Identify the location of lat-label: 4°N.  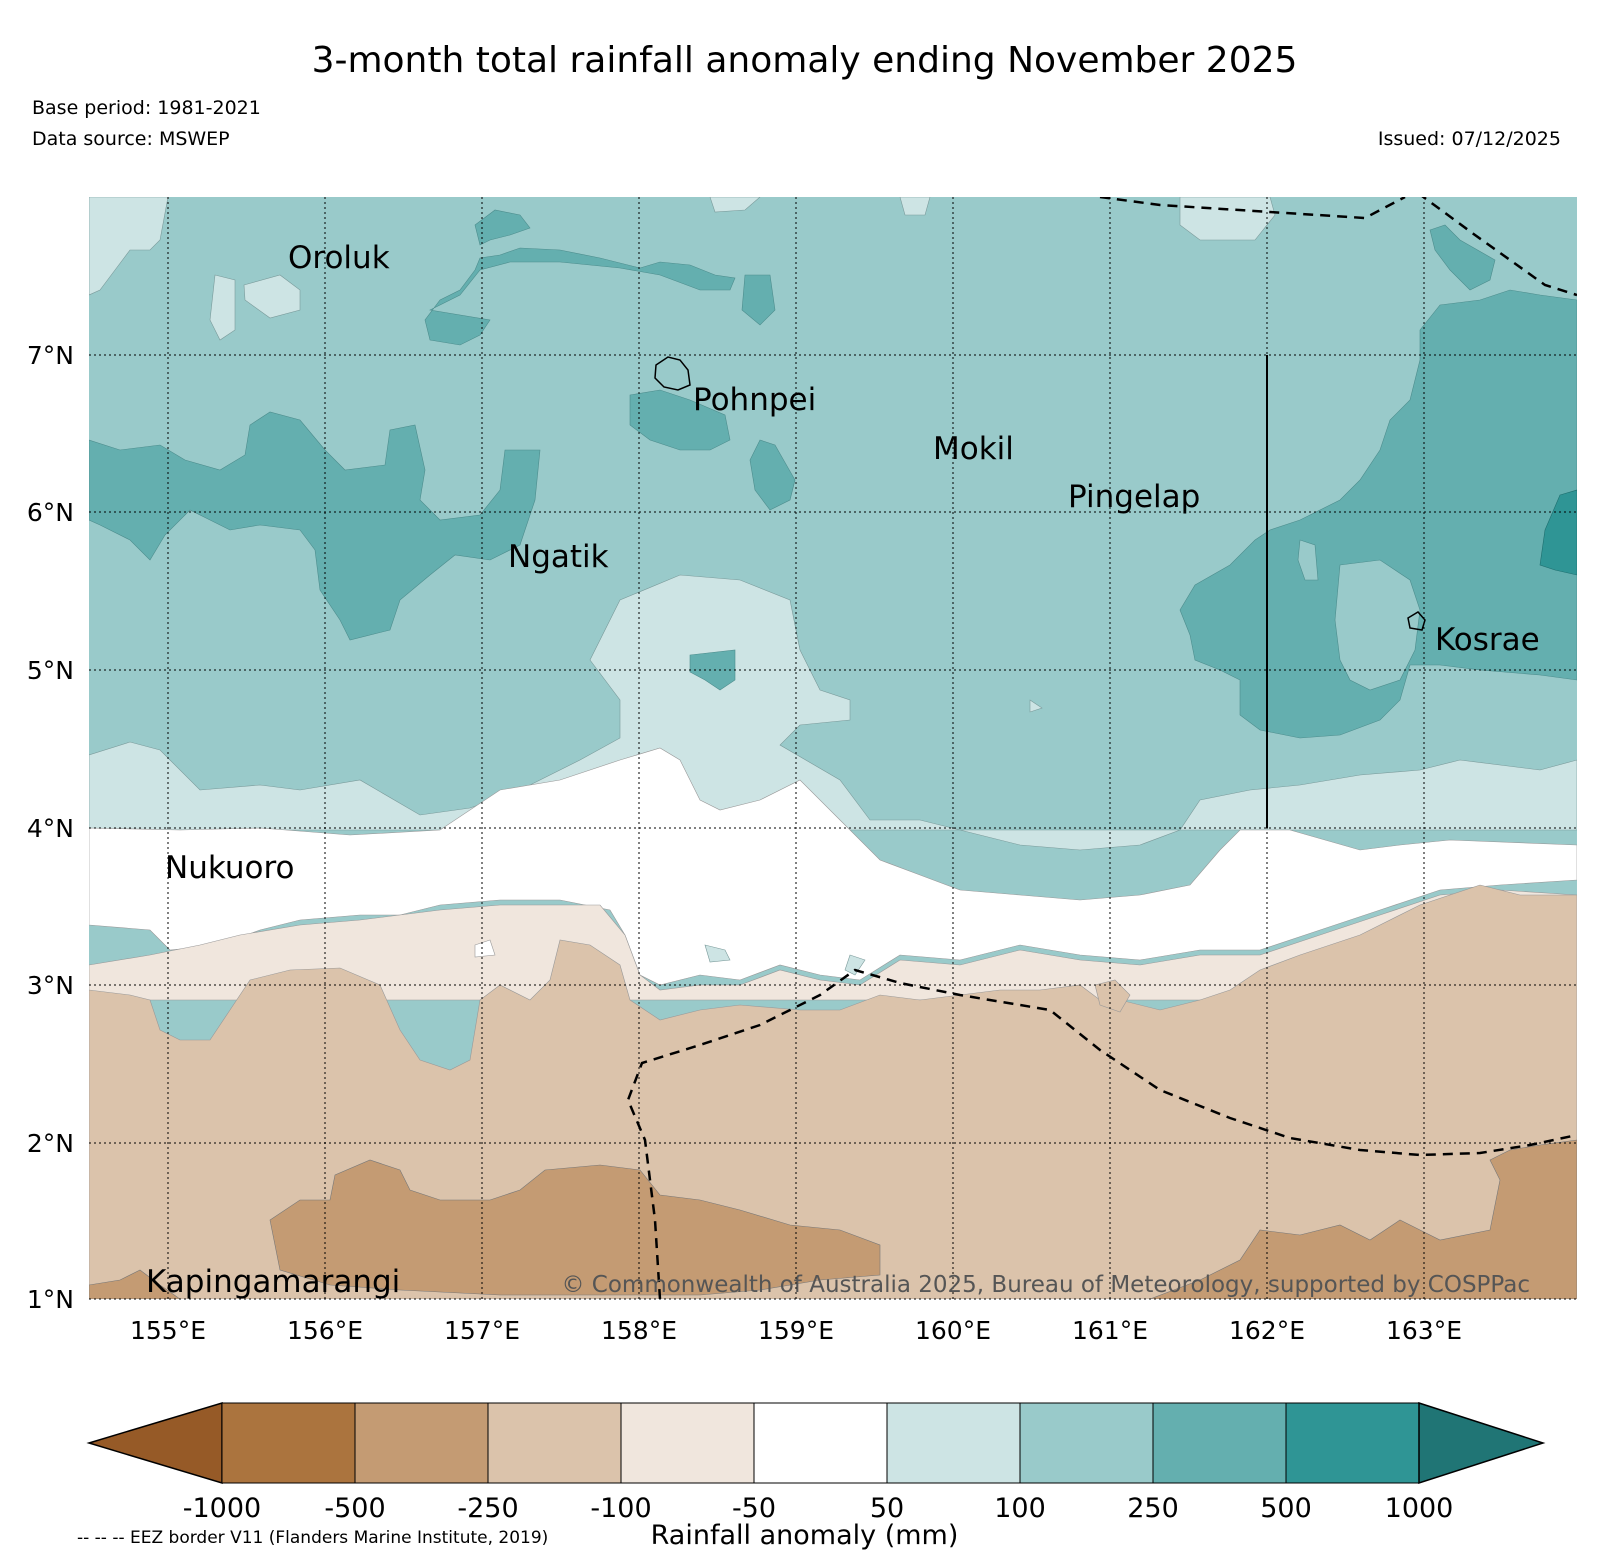
(50, 828).